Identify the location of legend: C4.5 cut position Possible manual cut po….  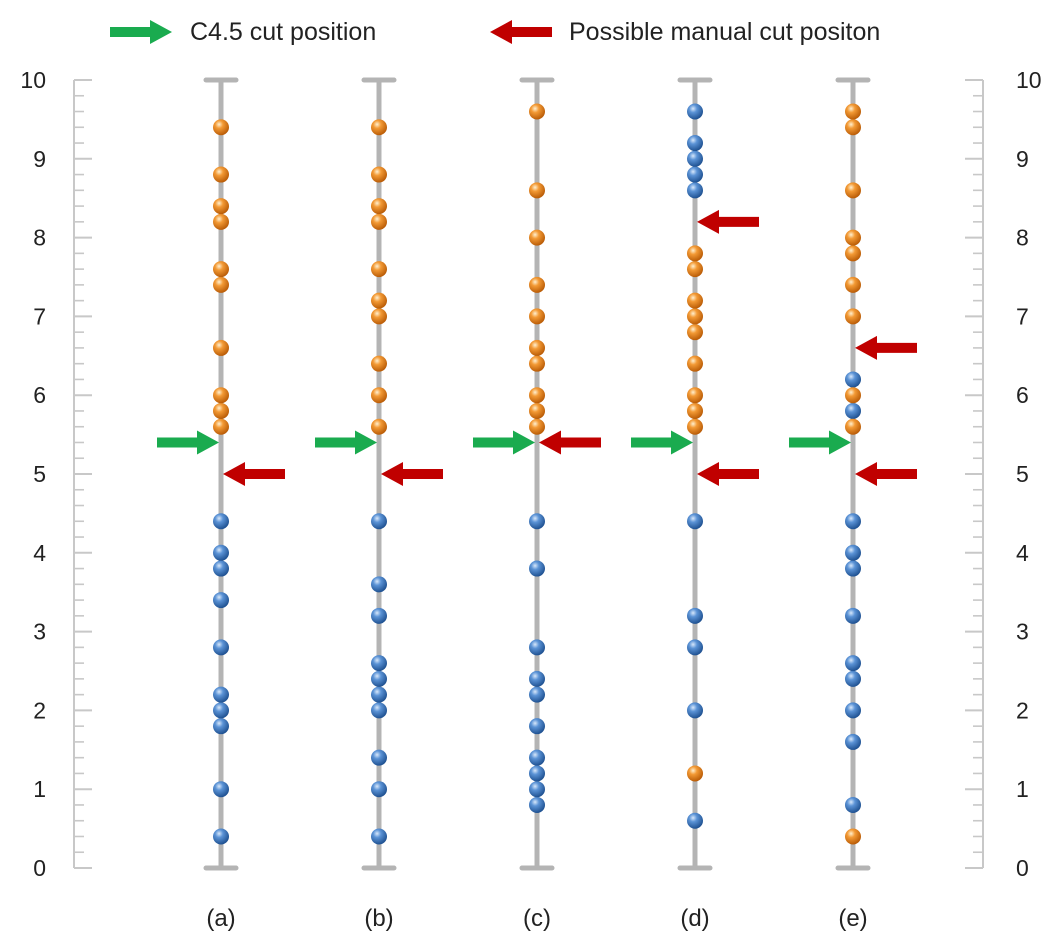
(495, 32).